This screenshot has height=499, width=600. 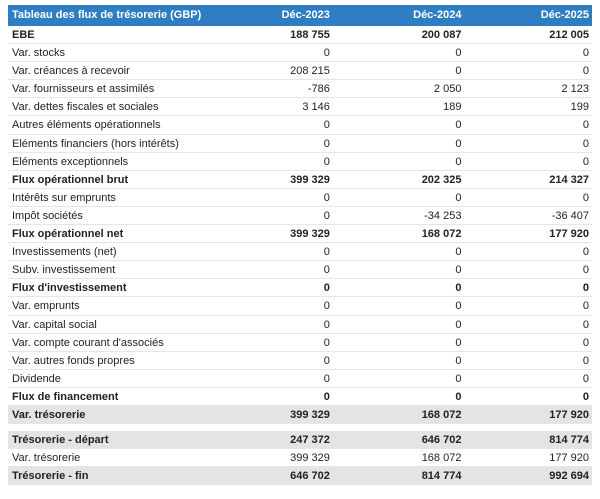 I want to click on cell-value: 992 694, so click(x=569, y=476).